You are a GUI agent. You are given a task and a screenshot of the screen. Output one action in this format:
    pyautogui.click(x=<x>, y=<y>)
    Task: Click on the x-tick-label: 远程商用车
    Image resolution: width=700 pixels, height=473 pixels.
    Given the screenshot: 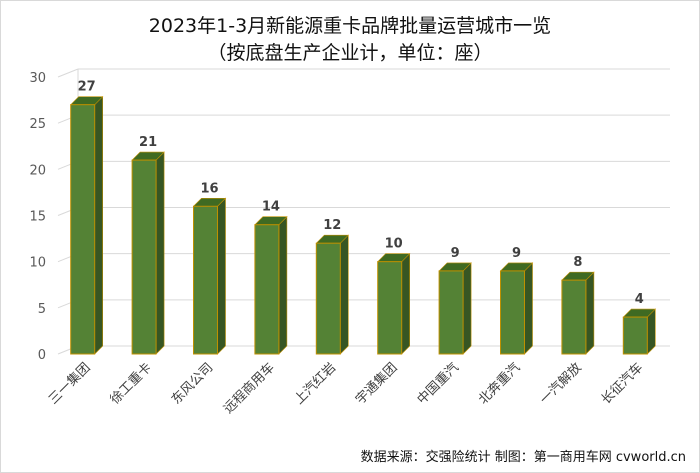 What is the action you would take?
    pyautogui.click(x=248, y=388)
    